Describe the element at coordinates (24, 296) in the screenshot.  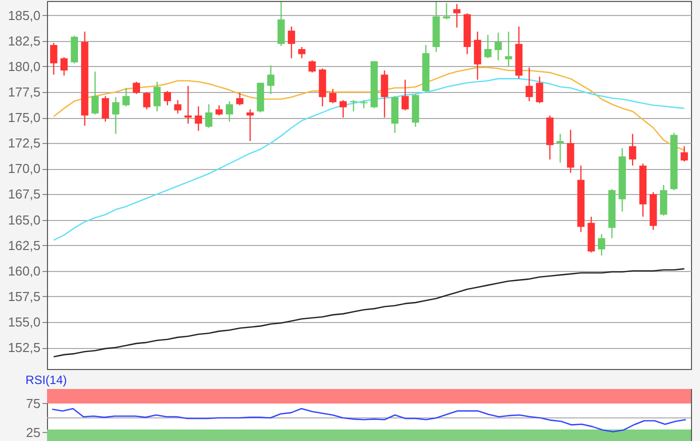
I see `y-tick-label: 157,5` at that location.